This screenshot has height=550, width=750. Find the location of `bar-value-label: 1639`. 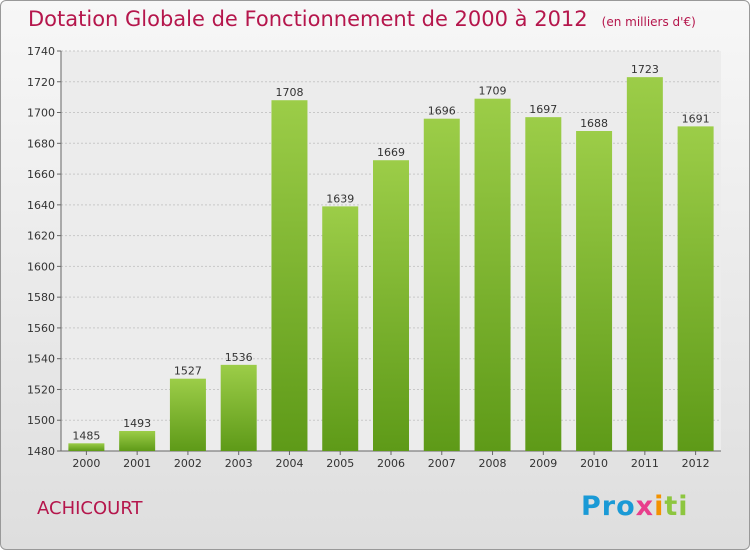

bar-value-label: 1639 is located at coordinates (340, 198).